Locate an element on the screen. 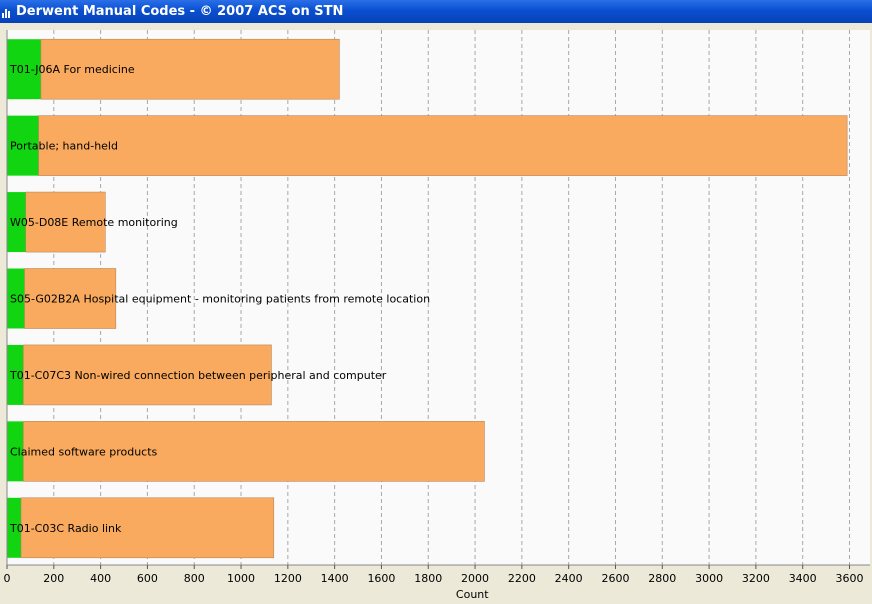  x-tick-label-2200: 2200 is located at coordinates (522, 578).